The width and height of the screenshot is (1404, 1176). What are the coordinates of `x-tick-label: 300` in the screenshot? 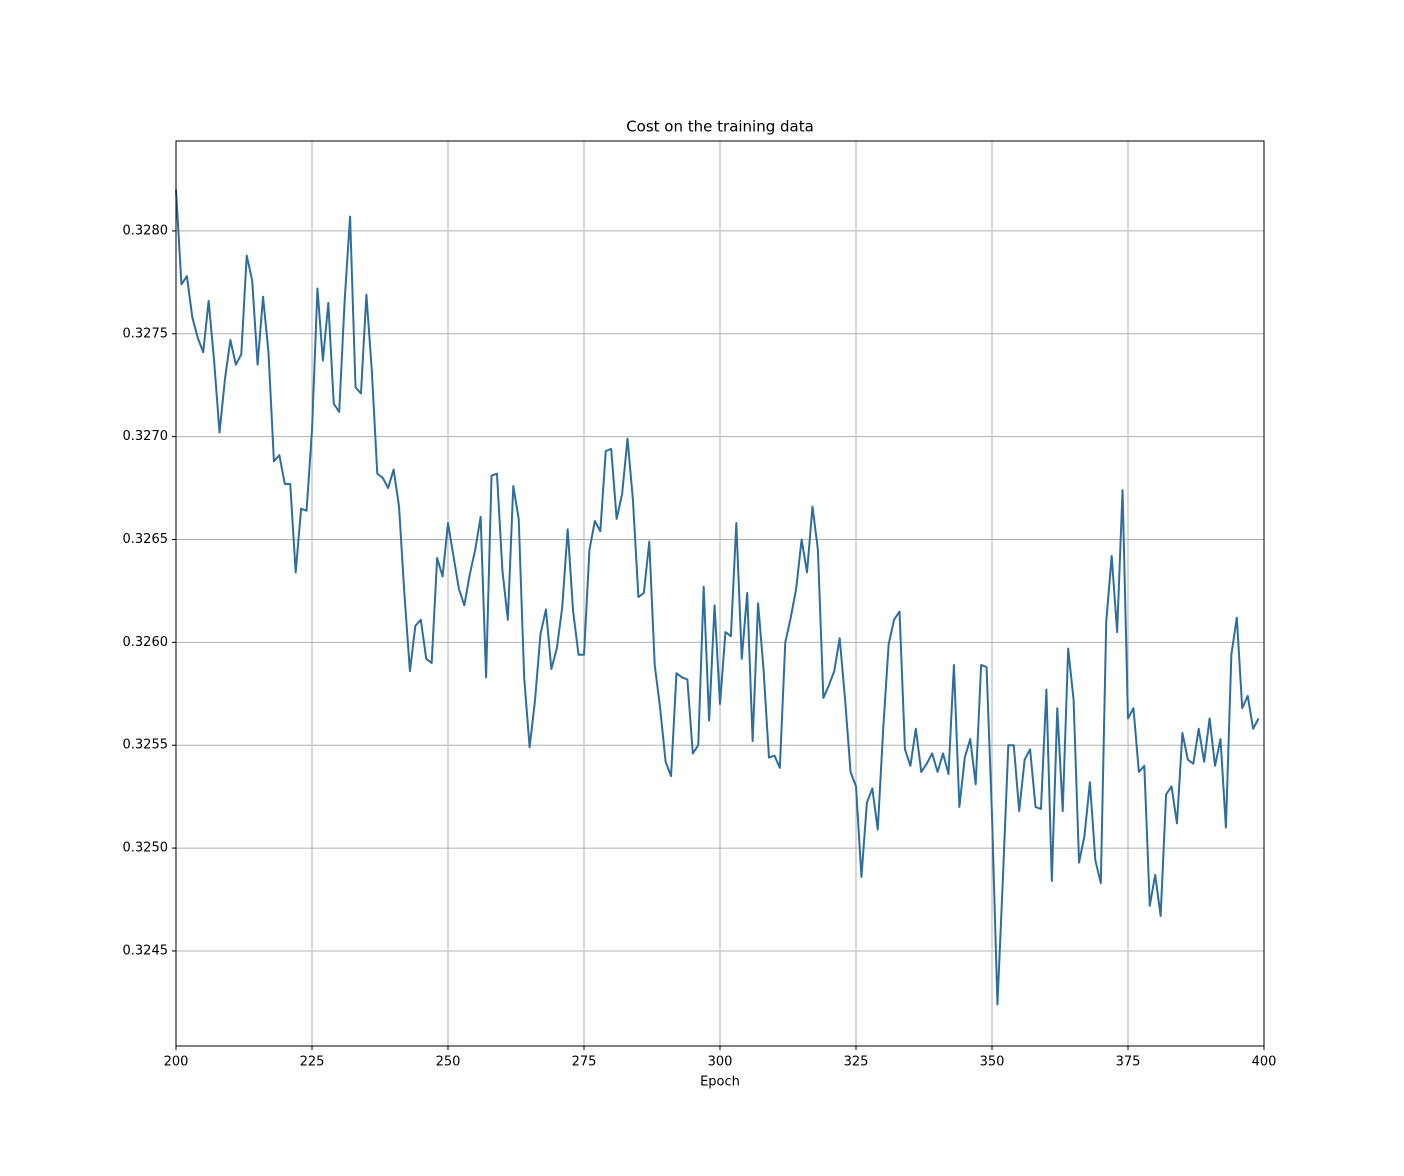 It's located at (720, 1062).